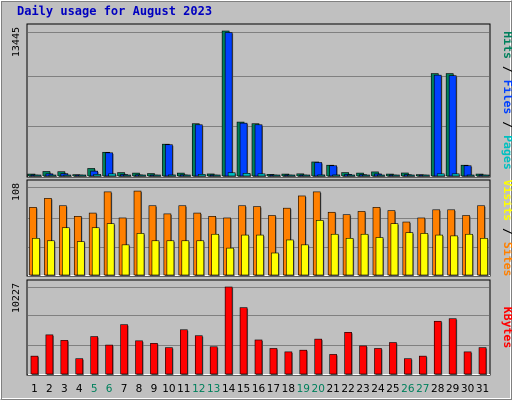  I want to click on day-label-13: 13, so click(213, 389).